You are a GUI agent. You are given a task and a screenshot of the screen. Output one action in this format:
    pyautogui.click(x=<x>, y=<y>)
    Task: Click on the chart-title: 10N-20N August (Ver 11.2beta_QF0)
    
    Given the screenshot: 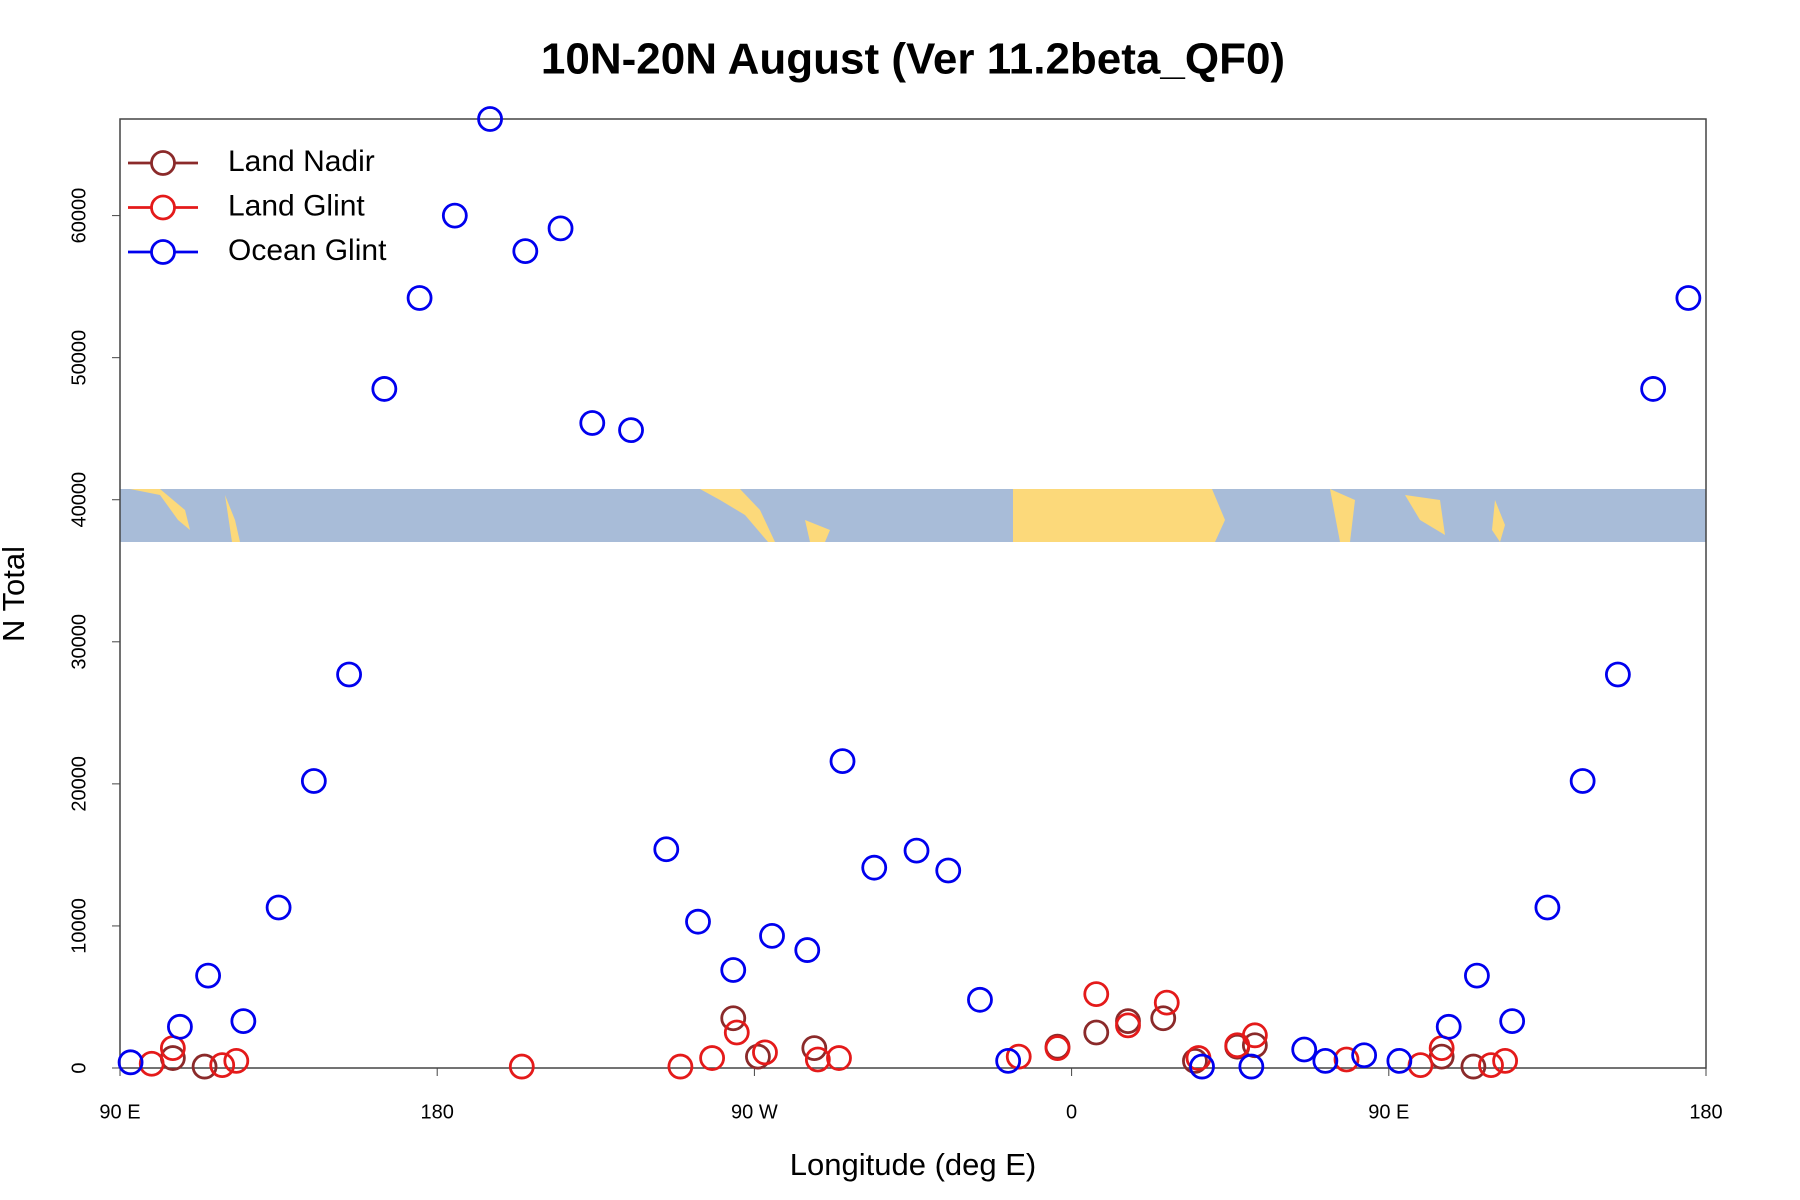 What is the action you would take?
    pyautogui.click(x=913, y=59)
    